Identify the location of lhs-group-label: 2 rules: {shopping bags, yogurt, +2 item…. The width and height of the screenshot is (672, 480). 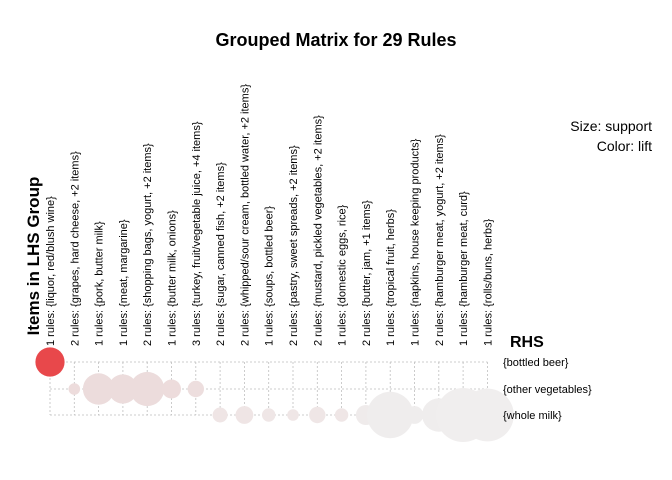
(148, 244).